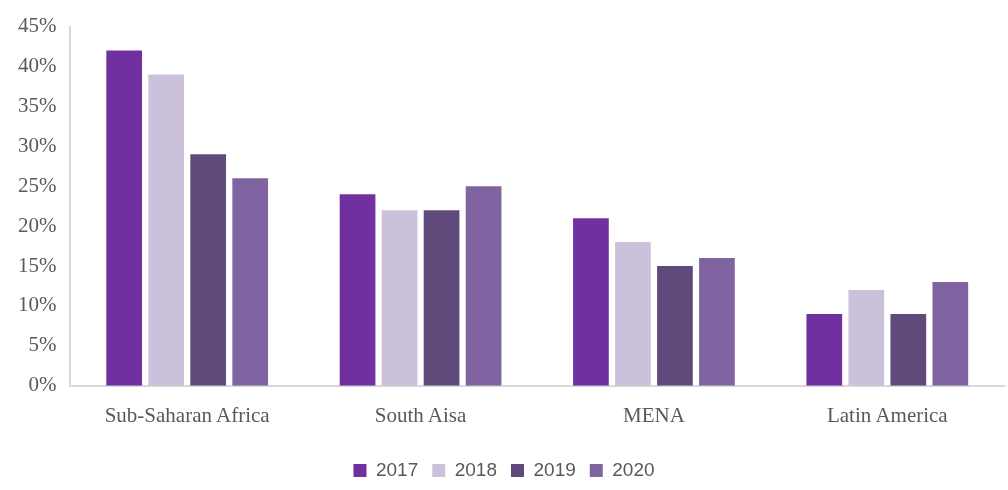  Describe the element at coordinates (37, 224) in the screenshot. I see `y-tick-label: 20%` at that location.